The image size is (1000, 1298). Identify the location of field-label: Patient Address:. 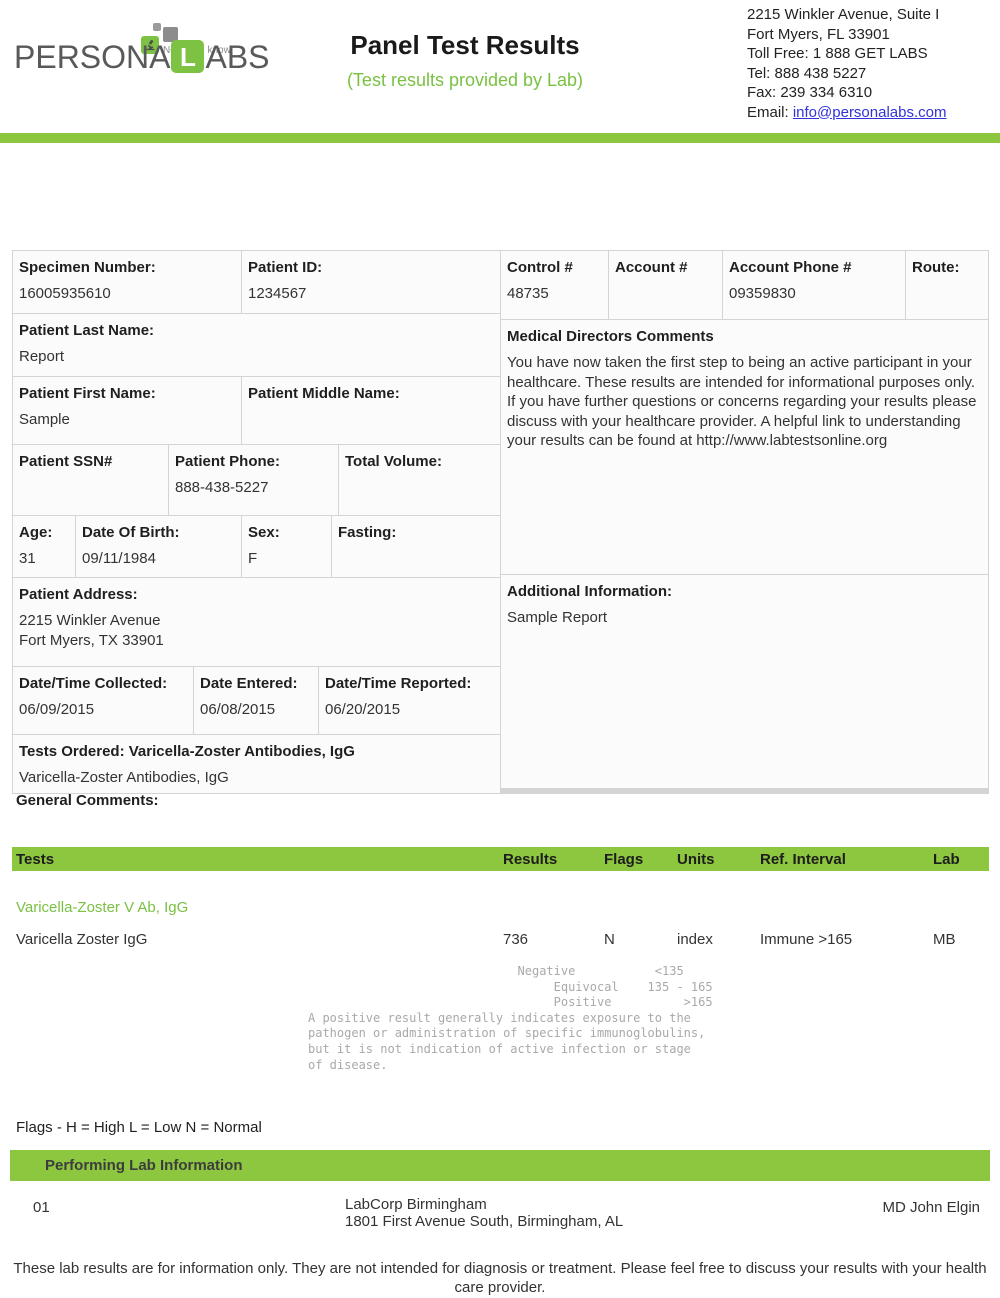
(78, 594).